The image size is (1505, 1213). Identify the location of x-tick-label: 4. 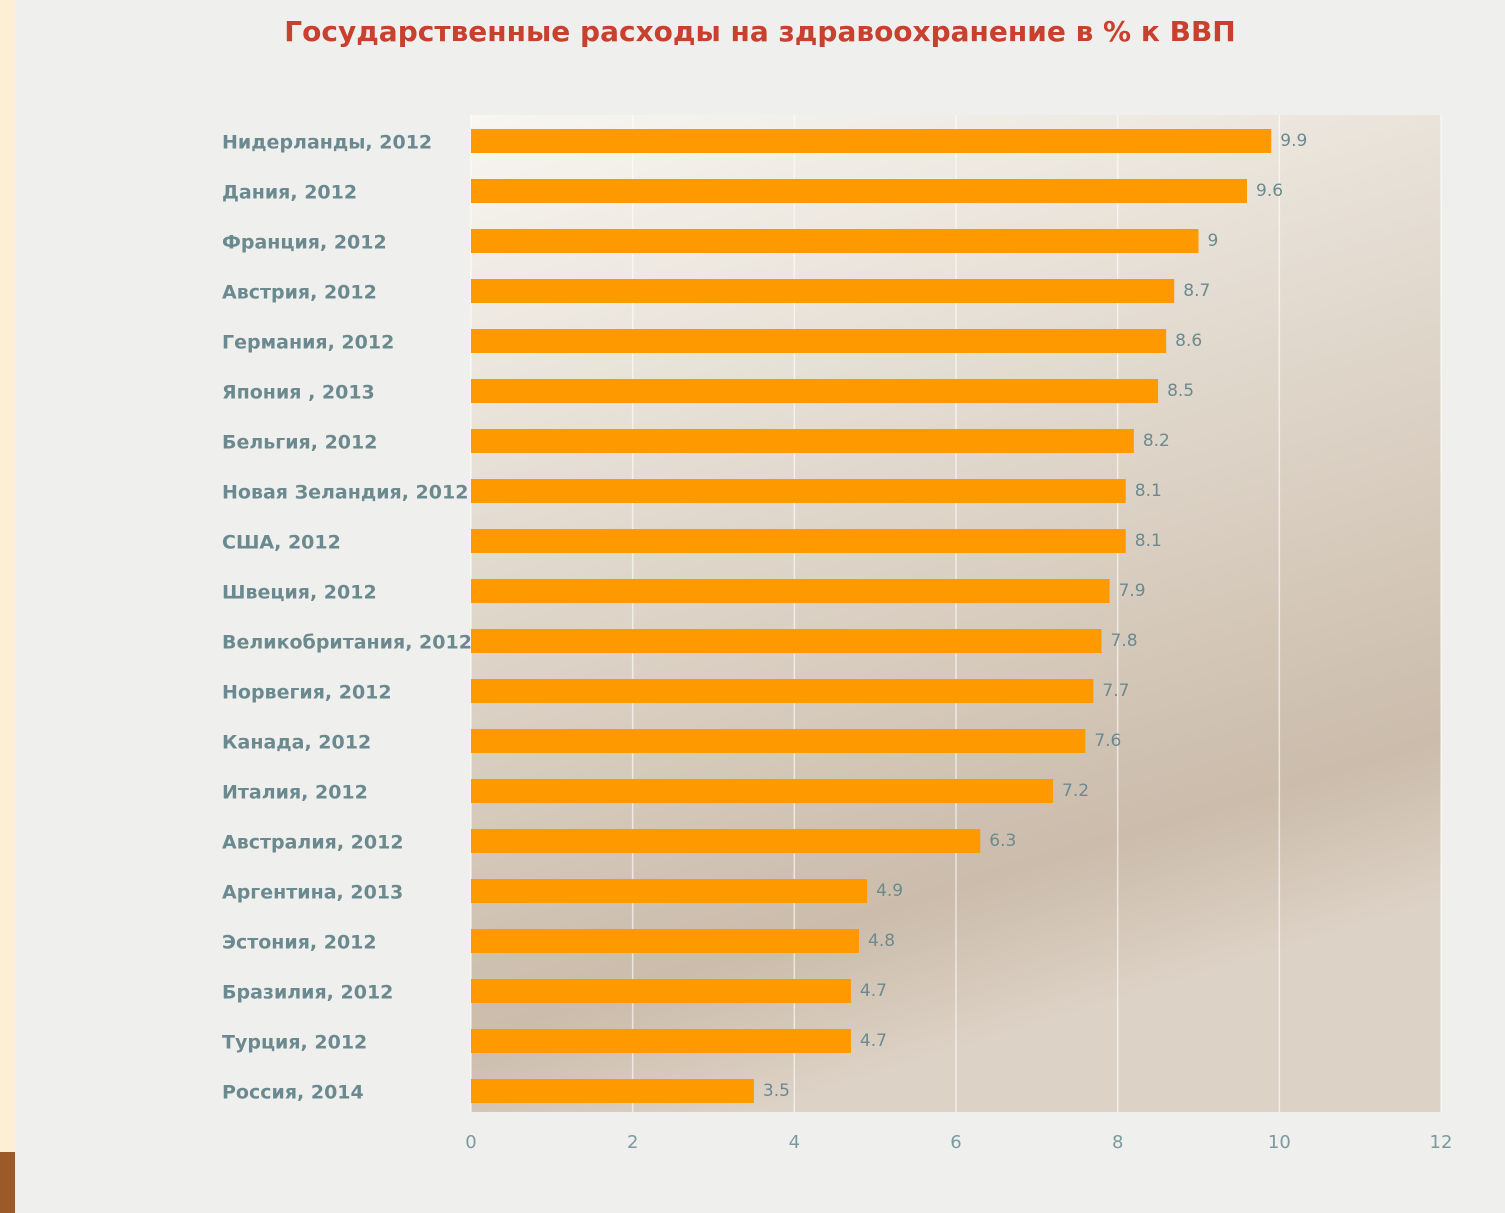
(794, 1142).